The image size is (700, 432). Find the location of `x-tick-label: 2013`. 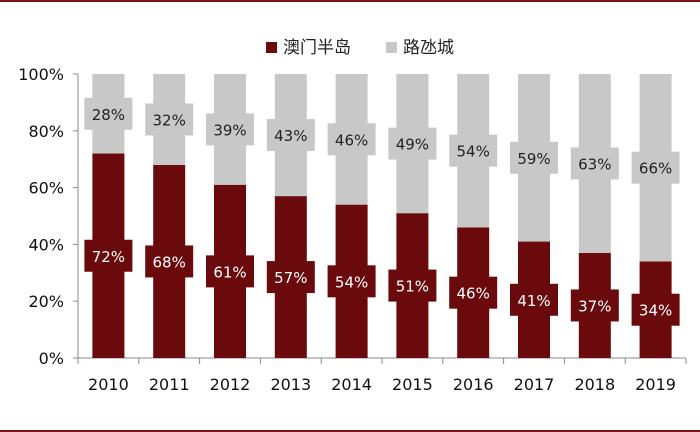

x-tick-label: 2013 is located at coordinates (290, 384).